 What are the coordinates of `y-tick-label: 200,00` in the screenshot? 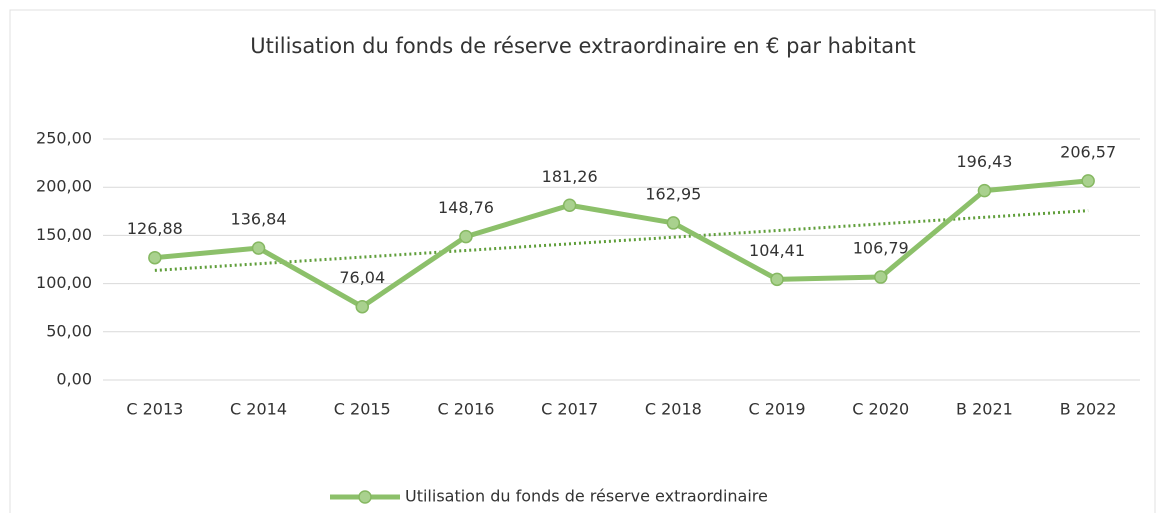 It's located at (64, 186).